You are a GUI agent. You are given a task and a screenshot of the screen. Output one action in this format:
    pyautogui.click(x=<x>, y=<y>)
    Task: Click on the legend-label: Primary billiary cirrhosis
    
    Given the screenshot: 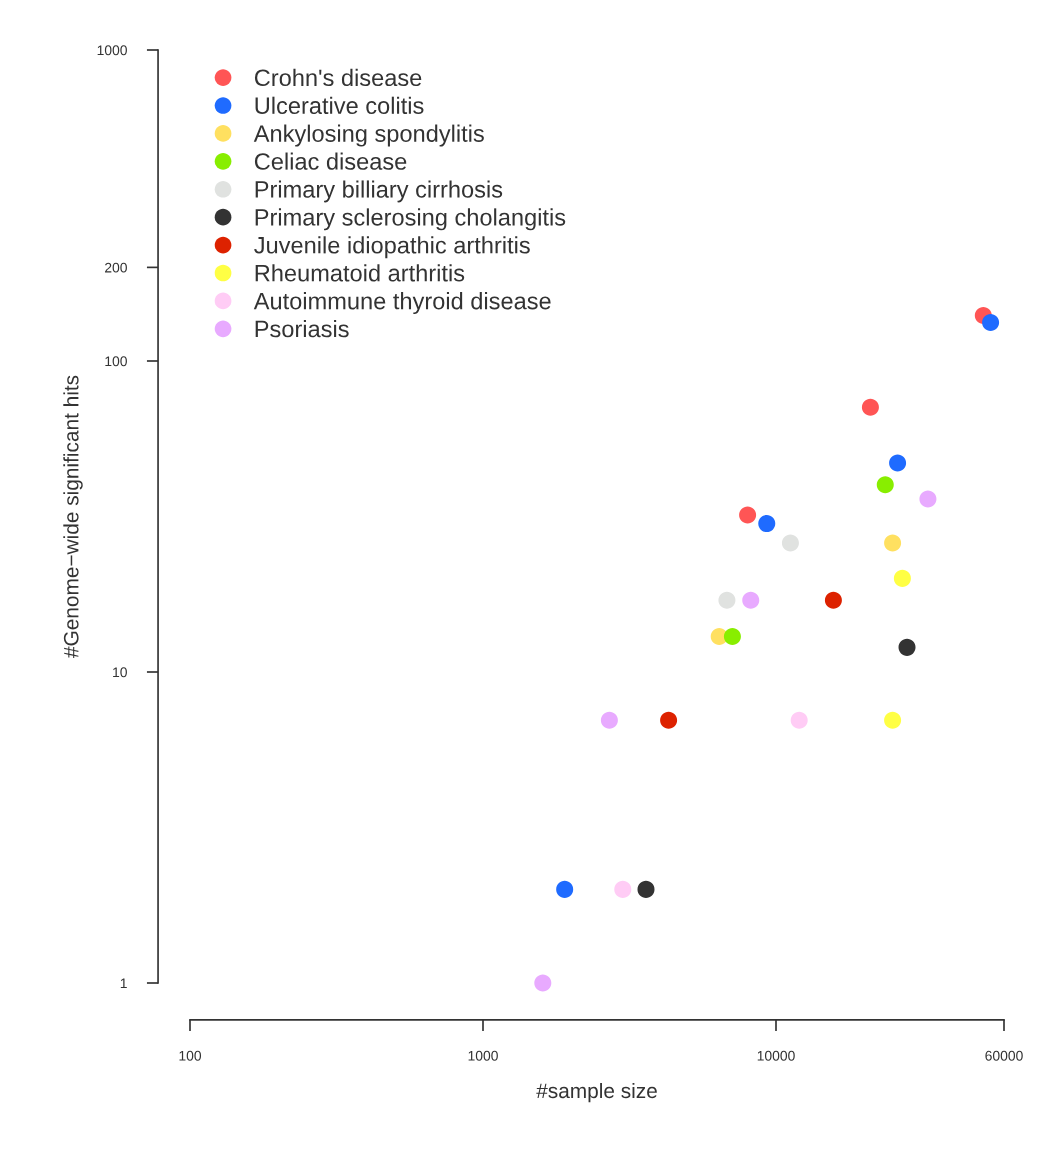 What is the action you would take?
    pyautogui.click(x=379, y=191)
    